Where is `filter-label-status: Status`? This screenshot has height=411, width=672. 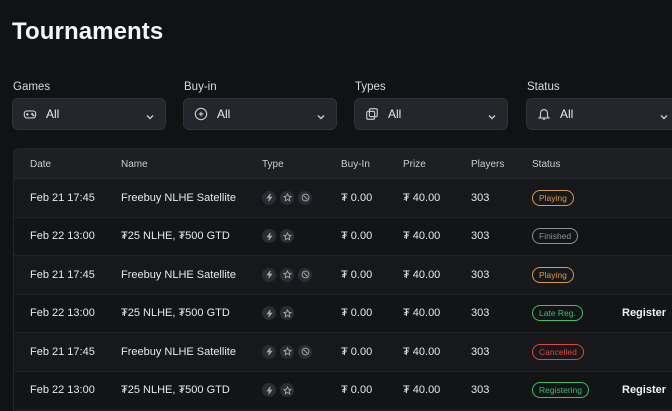
filter-label-status: Status is located at coordinates (543, 87).